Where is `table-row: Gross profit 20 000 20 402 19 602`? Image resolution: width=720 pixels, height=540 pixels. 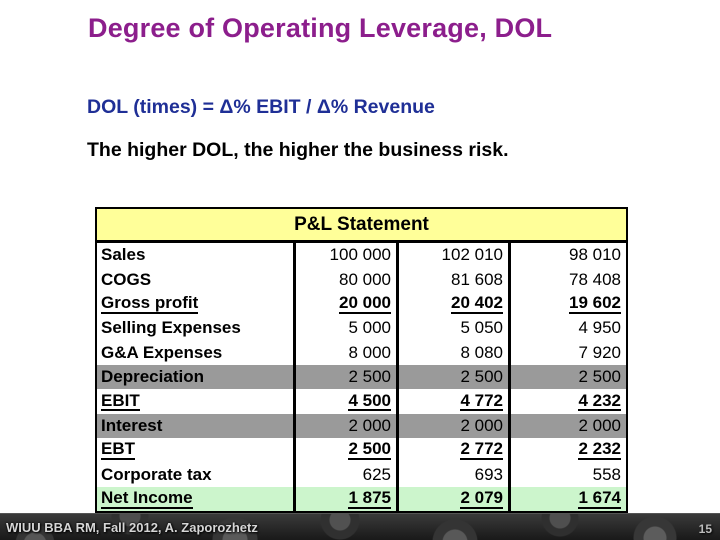
table-row: Gross profit 20 000 20 402 19 602 is located at coordinates (361, 304).